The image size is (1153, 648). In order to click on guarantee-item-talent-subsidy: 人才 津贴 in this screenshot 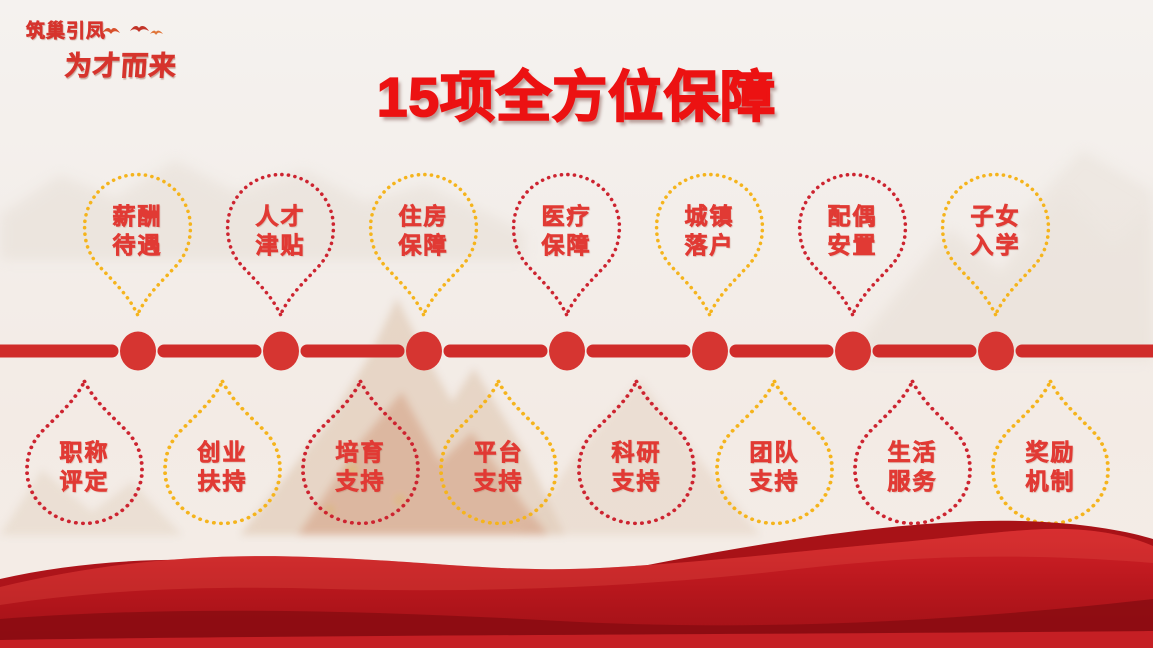, I will do `click(280, 244)`.